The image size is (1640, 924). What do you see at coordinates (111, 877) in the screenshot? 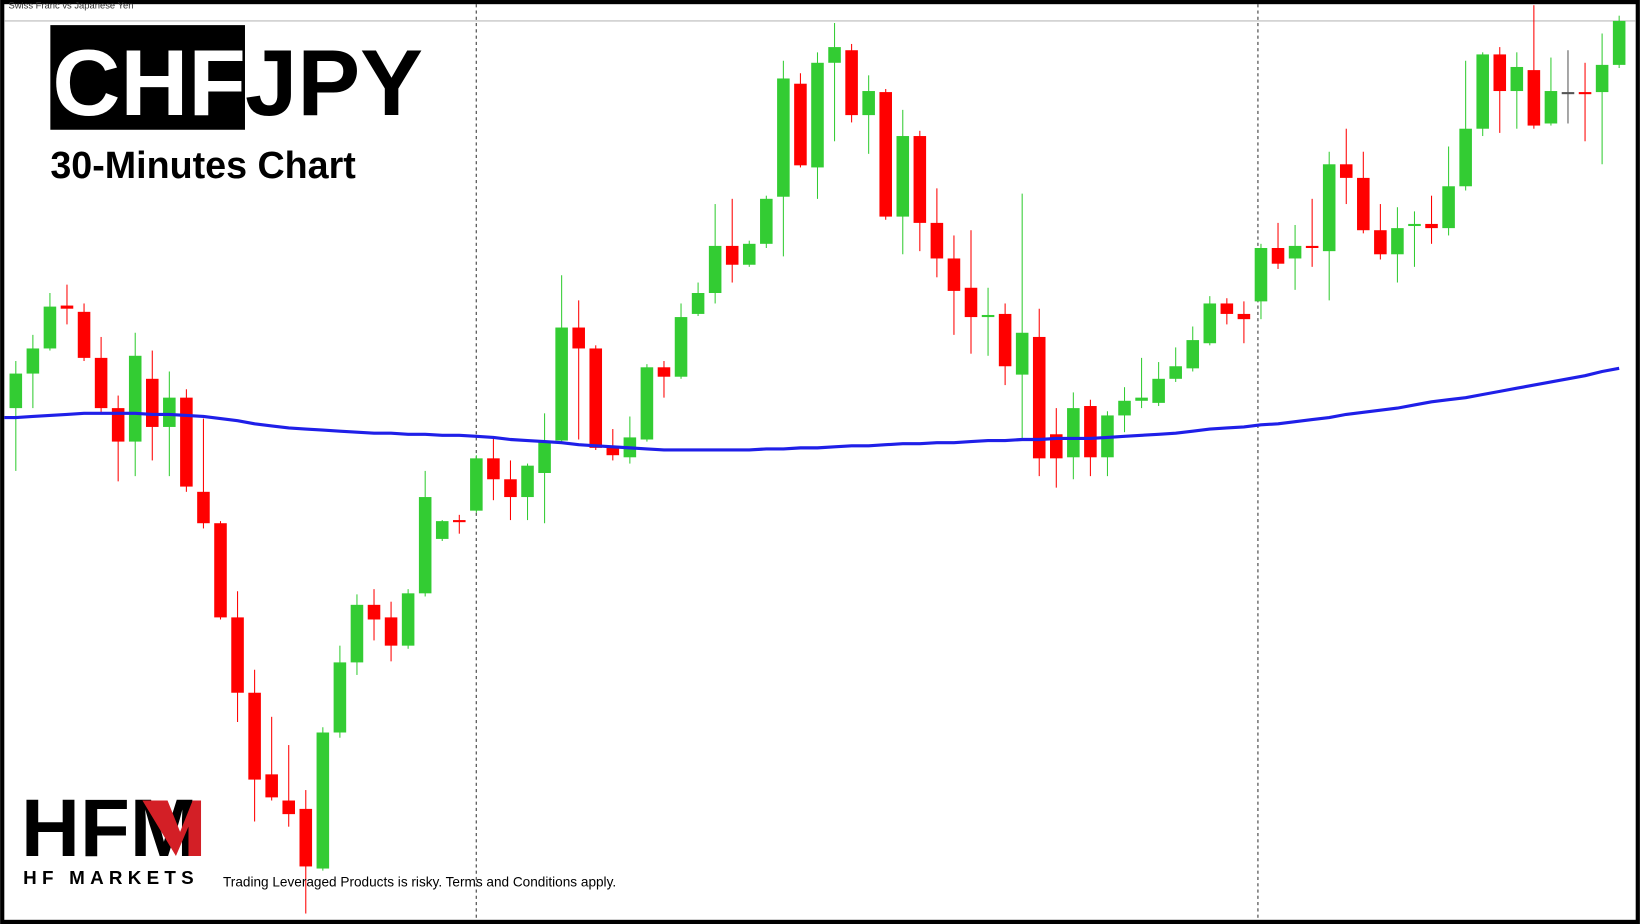
I see `company-name: HF MARKETS` at bounding box center [111, 877].